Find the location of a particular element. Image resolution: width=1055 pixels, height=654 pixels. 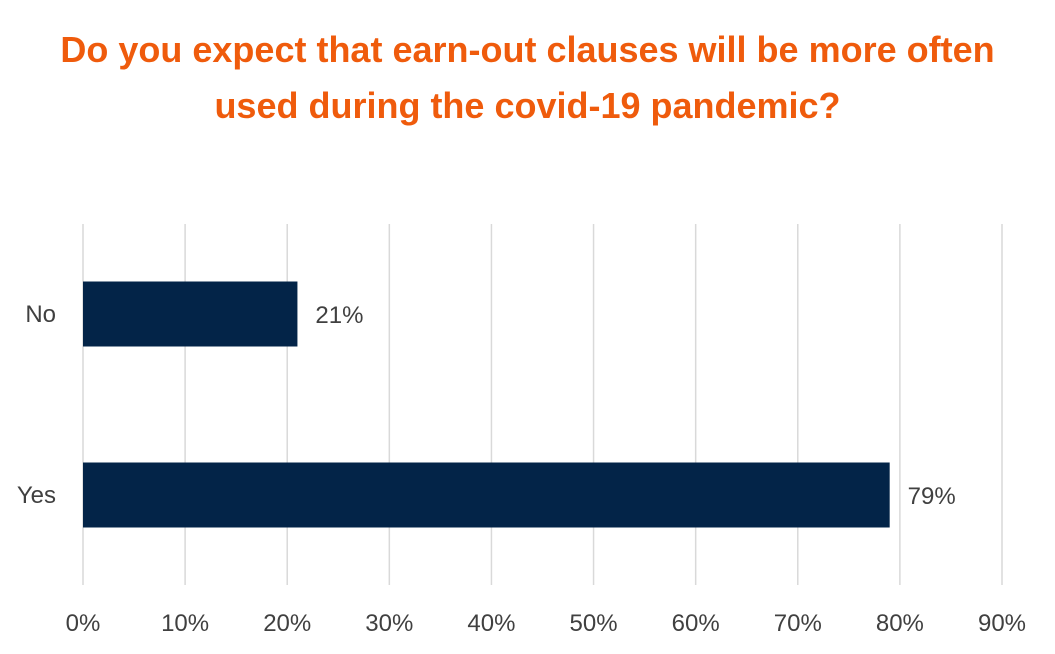

x-tick-label: 90% is located at coordinates (1002, 623).